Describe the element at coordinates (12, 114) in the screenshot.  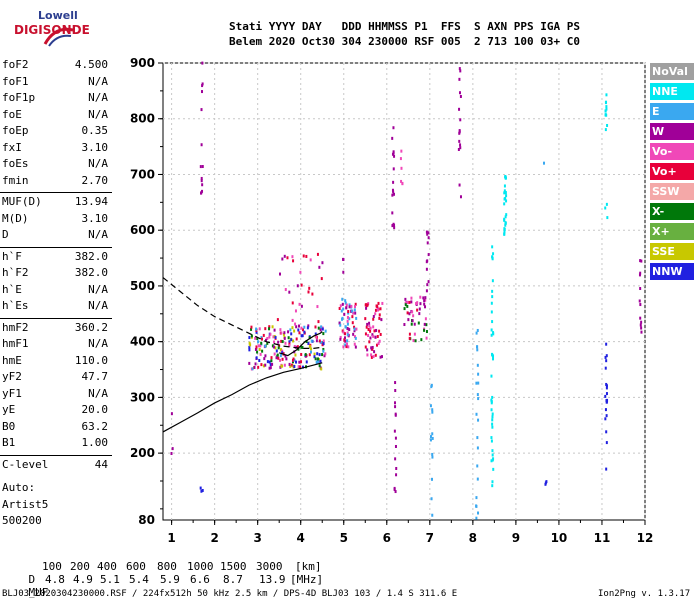
I see `param-name: foE` at that location.